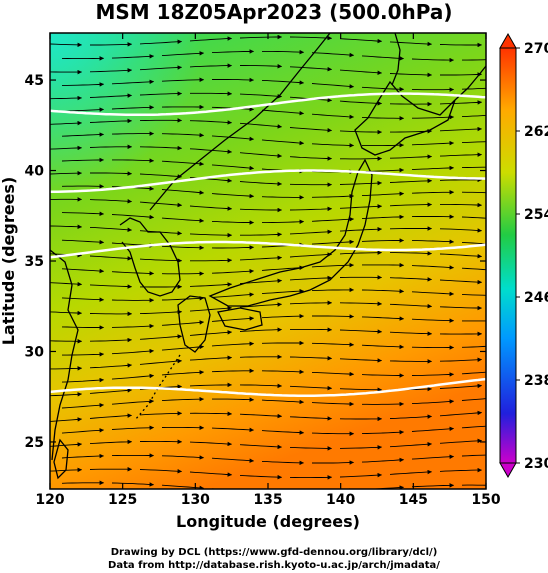 The image size is (548, 573). What do you see at coordinates (274, 12) in the screenshot?
I see `chart-title: MSM 18Z05Apr2023 (500.0hPa)` at bounding box center [274, 12].